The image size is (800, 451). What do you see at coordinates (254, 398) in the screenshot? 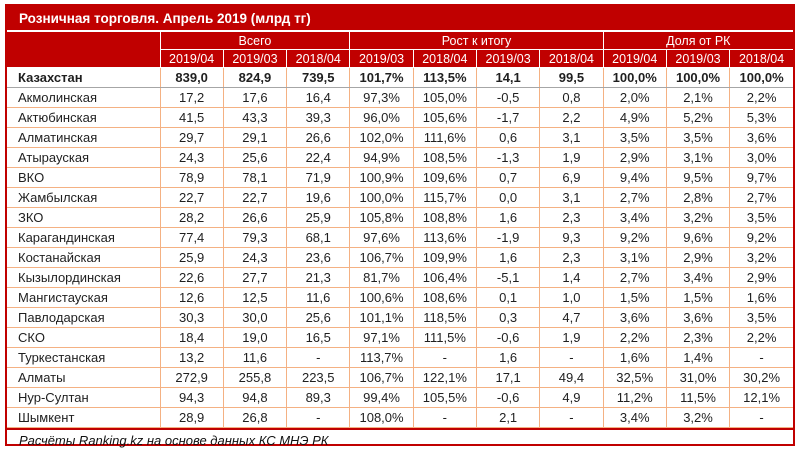
I see `value-cell: 94,8` at bounding box center [254, 398].